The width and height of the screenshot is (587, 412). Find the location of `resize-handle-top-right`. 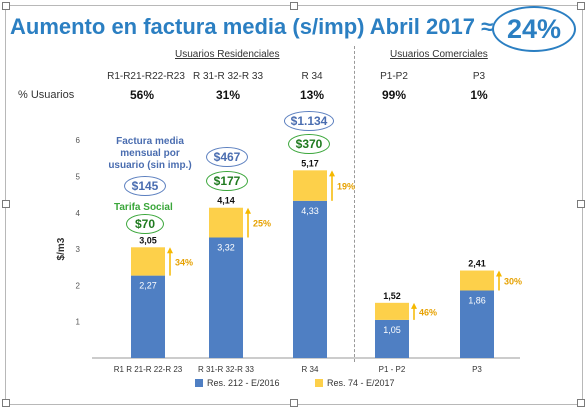

resize-handle-top-right is located at coordinates (581, 6).